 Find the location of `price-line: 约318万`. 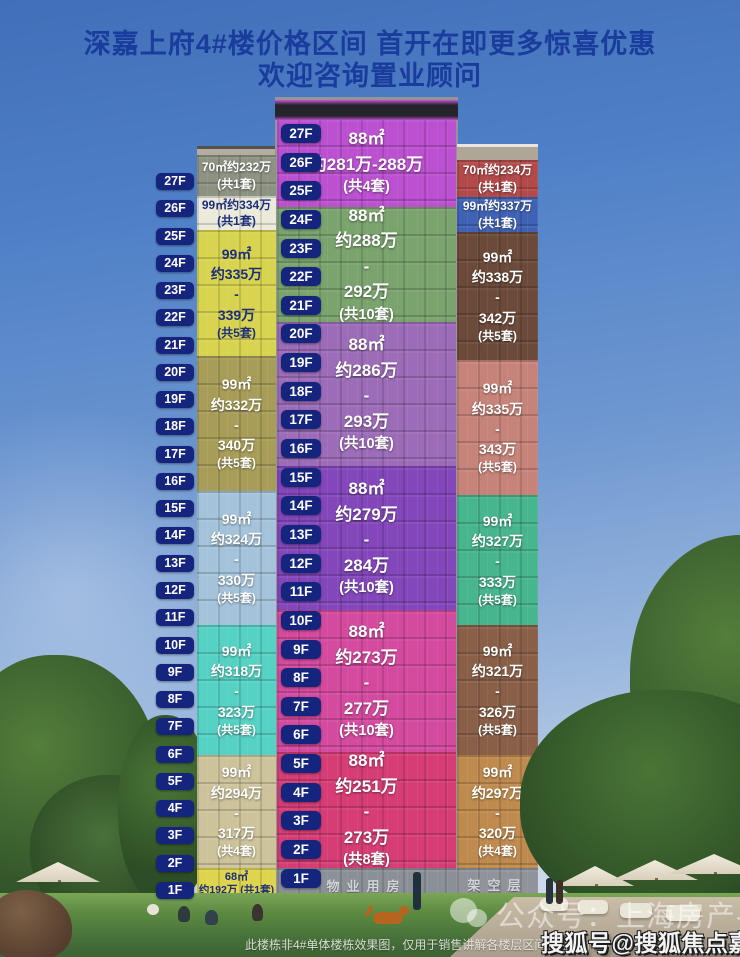

price-line: 约318万 is located at coordinates (236, 671).